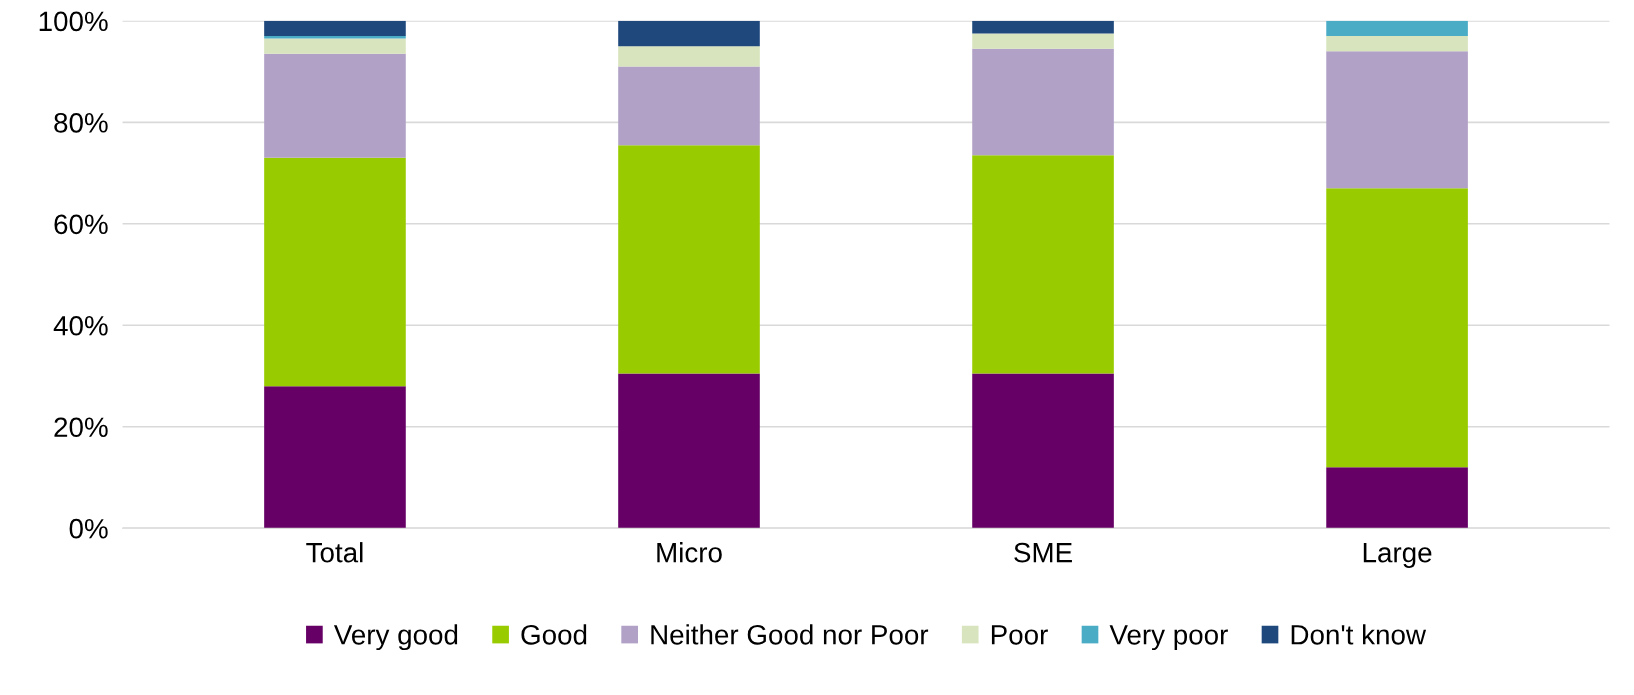  What do you see at coordinates (73, 21) in the screenshot?
I see `y-tick-label: 100%` at bounding box center [73, 21].